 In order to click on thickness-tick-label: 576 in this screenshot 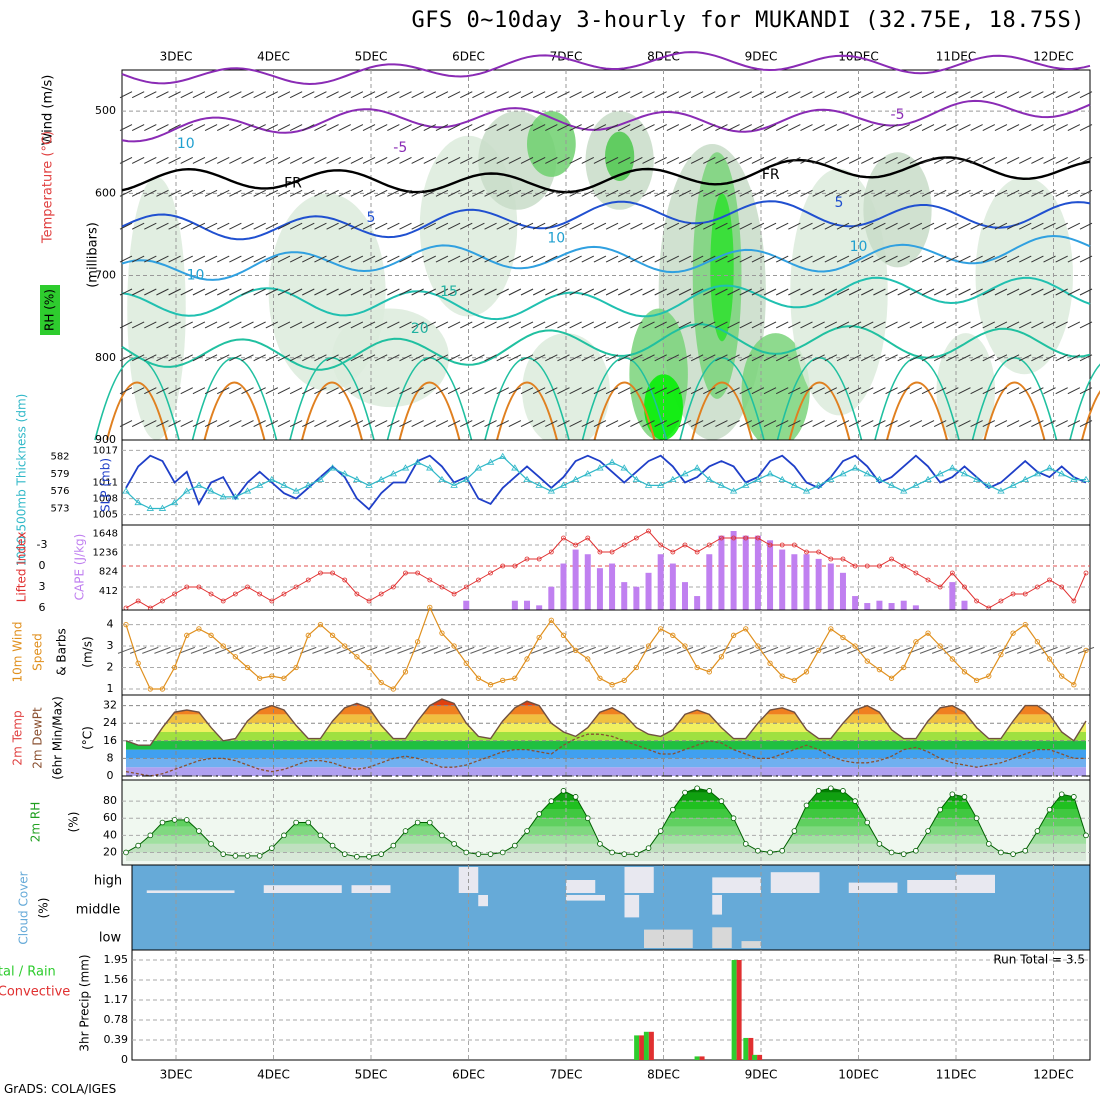, I will do `click(59, 491)`.